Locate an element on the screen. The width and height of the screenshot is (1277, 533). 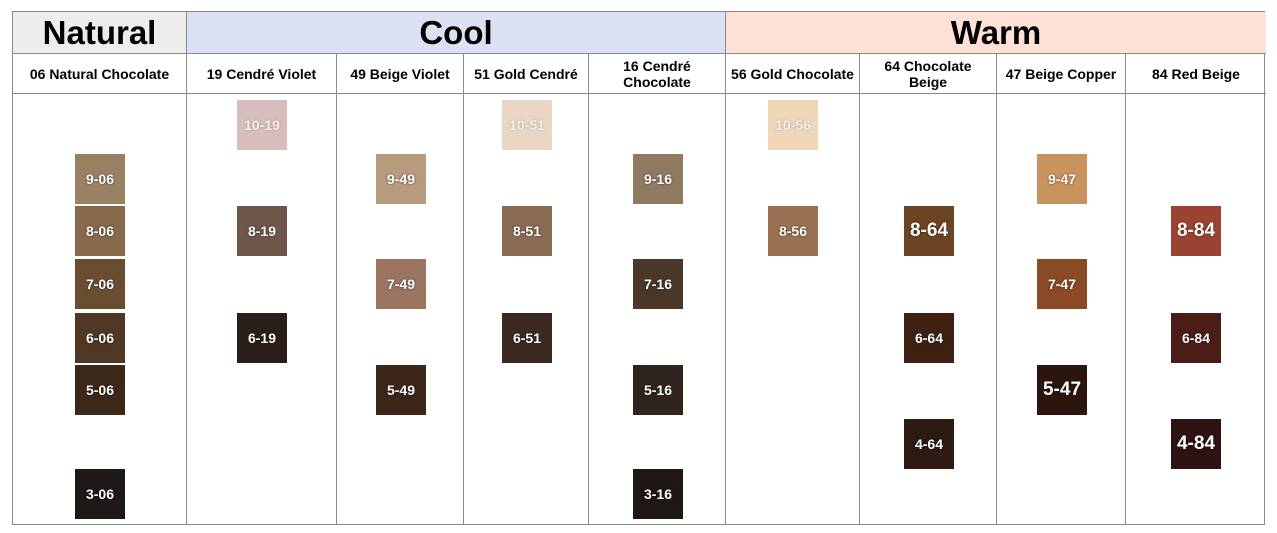
color-swatch: 3-06 is located at coordinates (100, 494).